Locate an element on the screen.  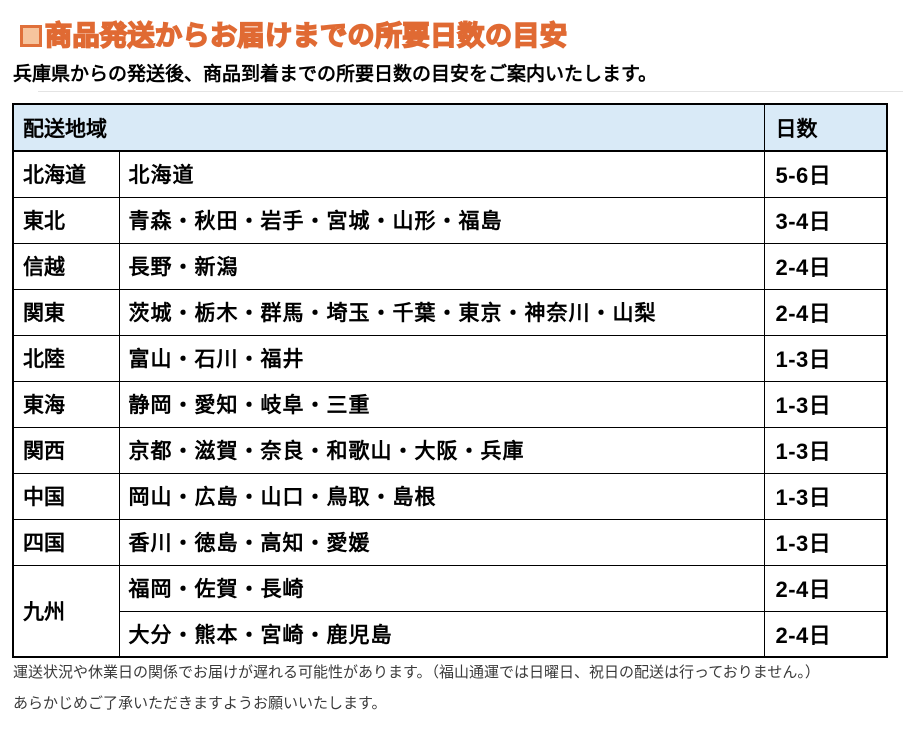
prefectures-cell: 京都・滋賀・奈良・和歌山・大阪・兵庫 is located at coordinates (441, 450).